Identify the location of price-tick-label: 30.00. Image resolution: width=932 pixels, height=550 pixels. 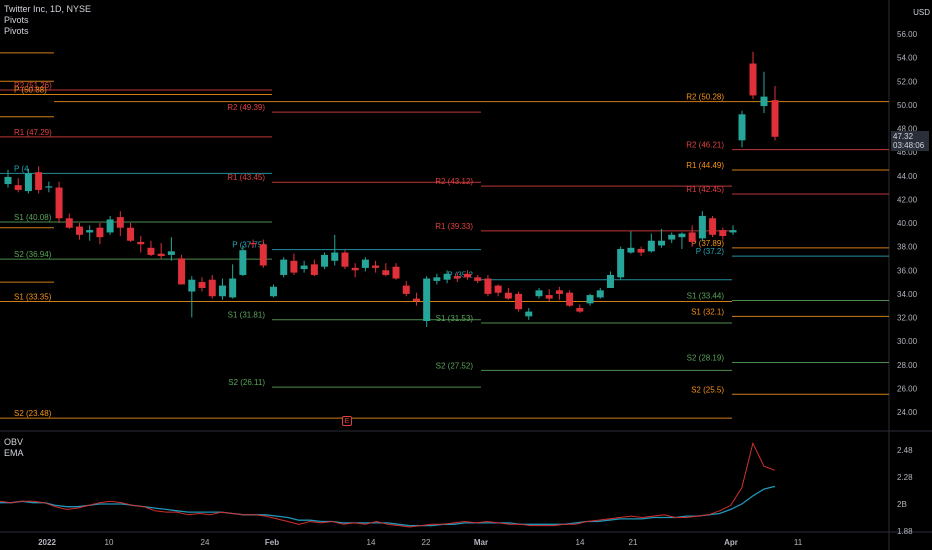
(907, 341).